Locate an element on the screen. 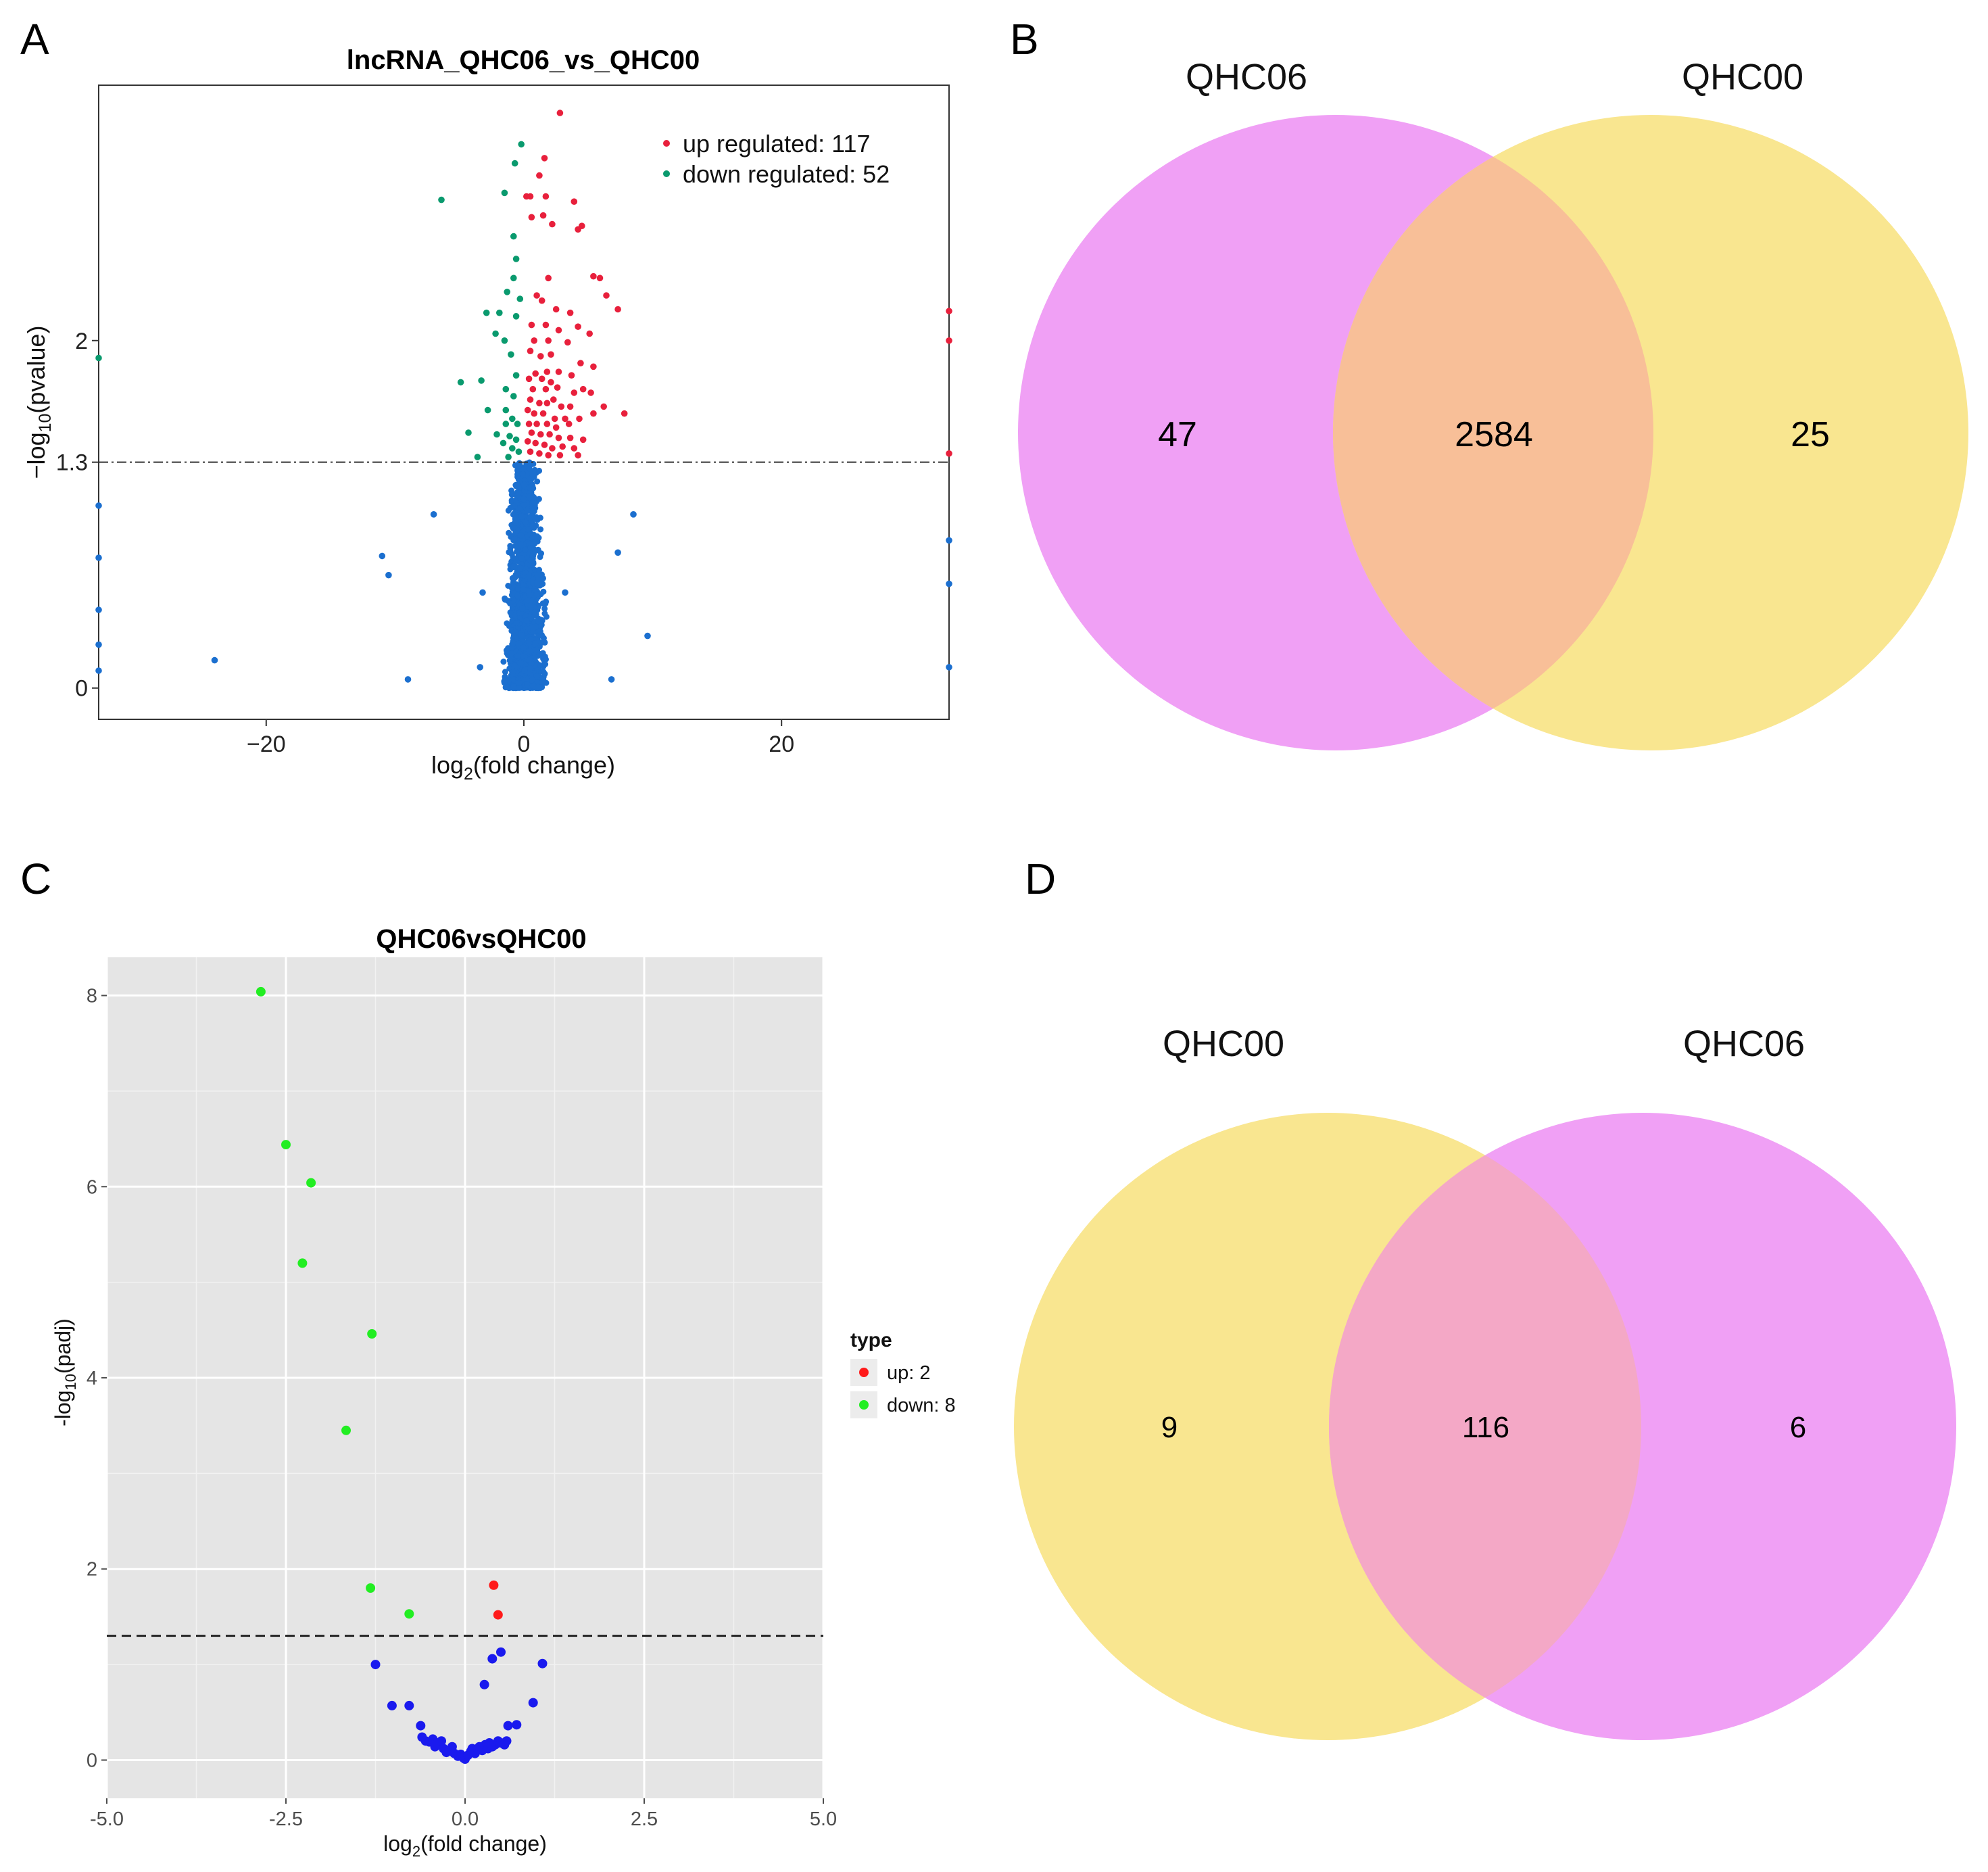 The width and height of the screenshot is (1988, 1872). venn-b-label-qhc00: QHC00 is located at coordinates (1742, 77).